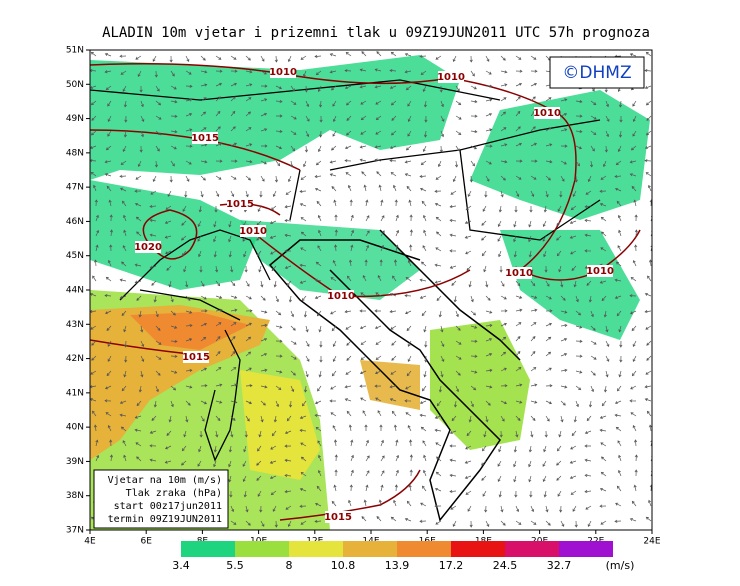 This screenshot has width=740, height=586. What do you see at coordinates (620, 565) in the screenshot?
I see `colorbar-unit: (m/s)` at bounding box center [620, 565].